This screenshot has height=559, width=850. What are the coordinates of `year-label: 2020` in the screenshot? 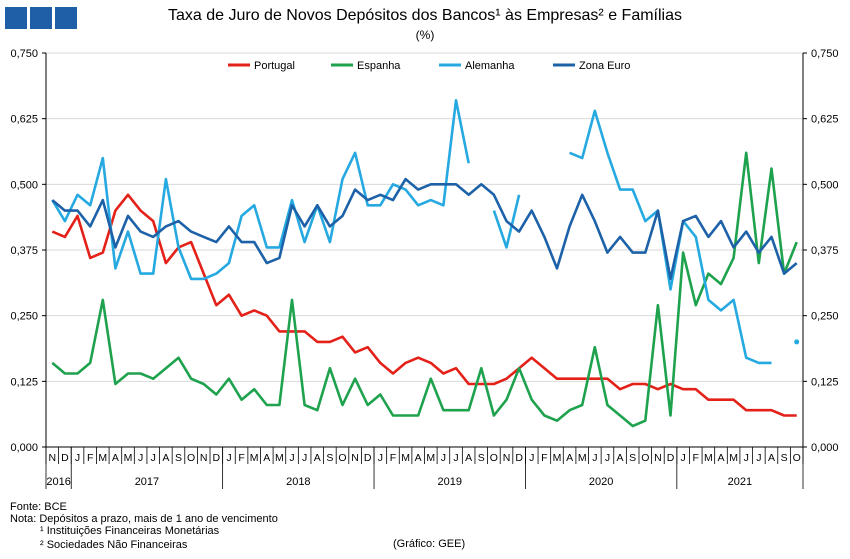 It's located at (601, 482).